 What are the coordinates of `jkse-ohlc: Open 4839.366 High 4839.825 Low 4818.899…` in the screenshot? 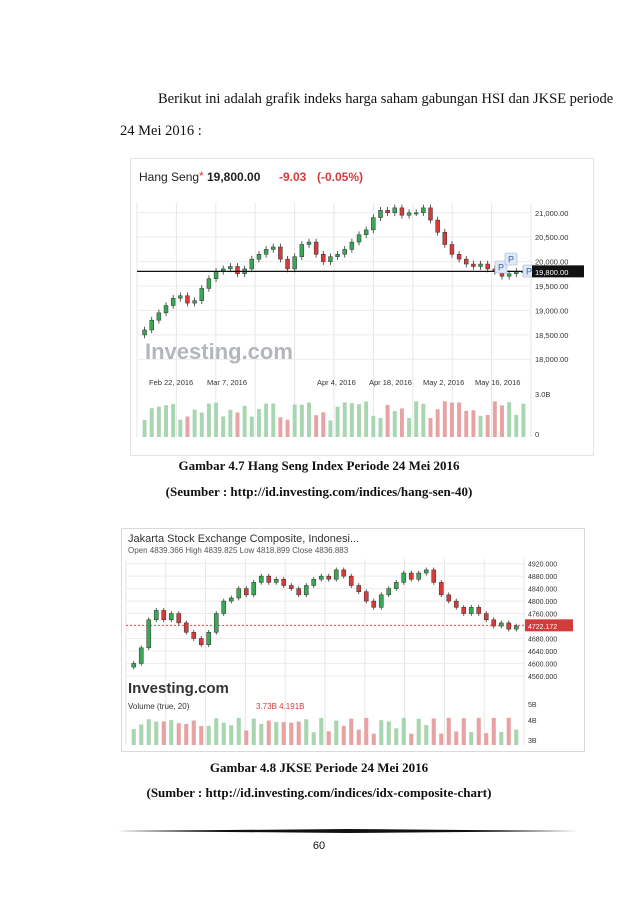 It's located at (238, 550).